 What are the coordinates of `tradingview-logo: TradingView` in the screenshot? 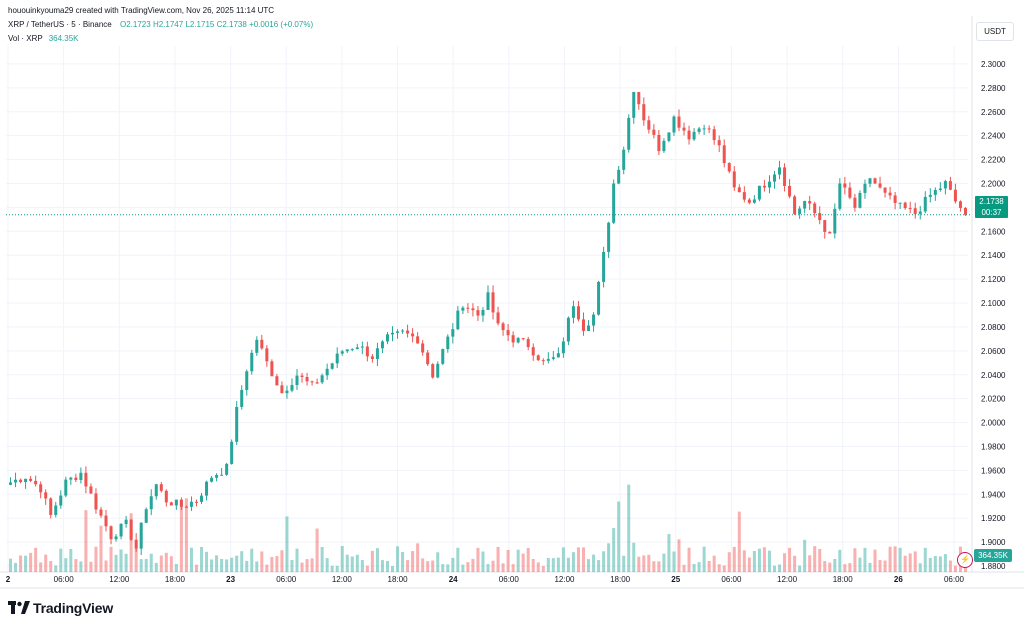 It's located at (60, 608).